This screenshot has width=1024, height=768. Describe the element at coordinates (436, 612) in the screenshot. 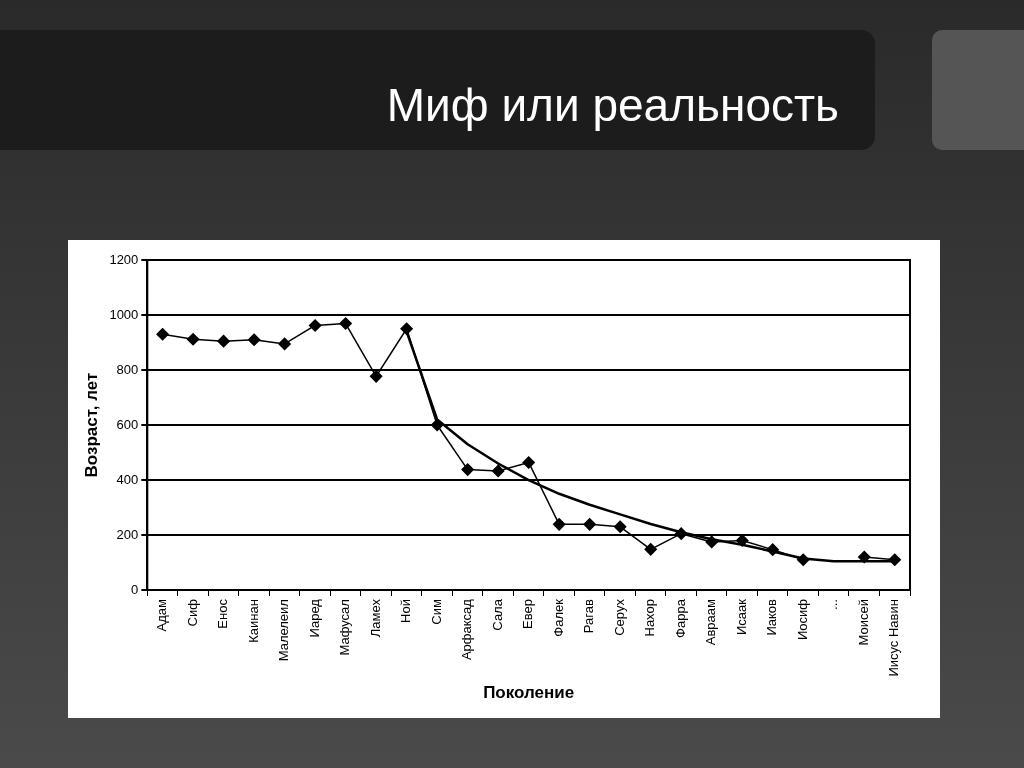

I see `x-tick-label: Сим` at that location.